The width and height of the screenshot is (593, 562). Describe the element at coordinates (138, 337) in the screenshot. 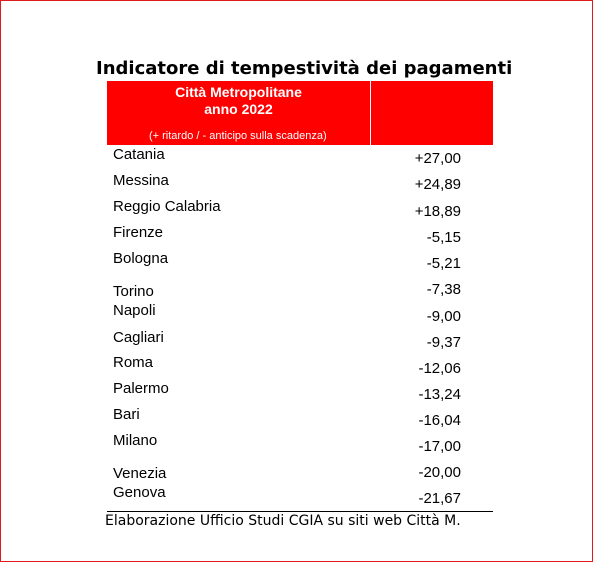

I see `city-name: Cagliari` at that location.